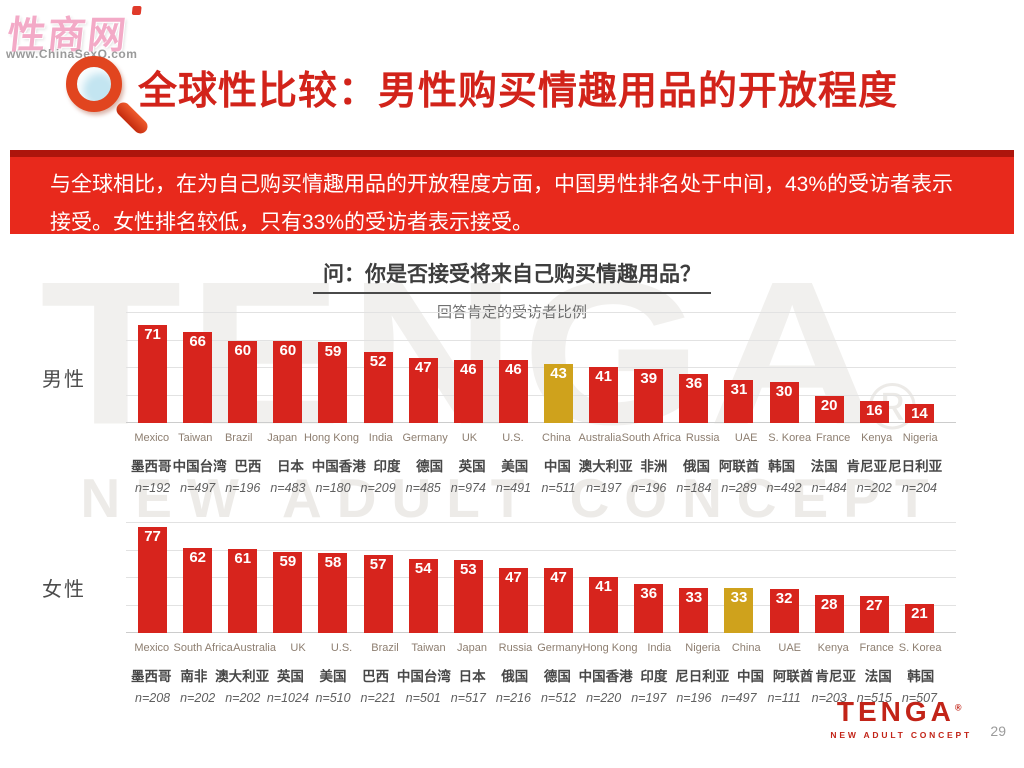  What do you see at coordinates (832, 647) in the screenshot?
I see `country-label-en-cell: Kenya` at bounding box center [832, 647].